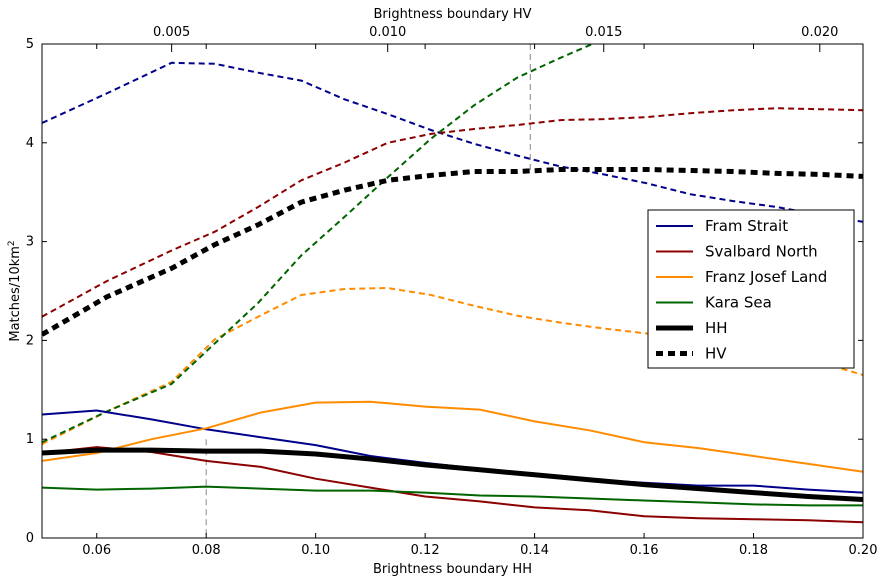 The height and width of the screenshot is (582, 882). What do you see at coordinates (452, 474) in the screenshot?
I see `series-hh-hh` at bounding box center [452, 474].